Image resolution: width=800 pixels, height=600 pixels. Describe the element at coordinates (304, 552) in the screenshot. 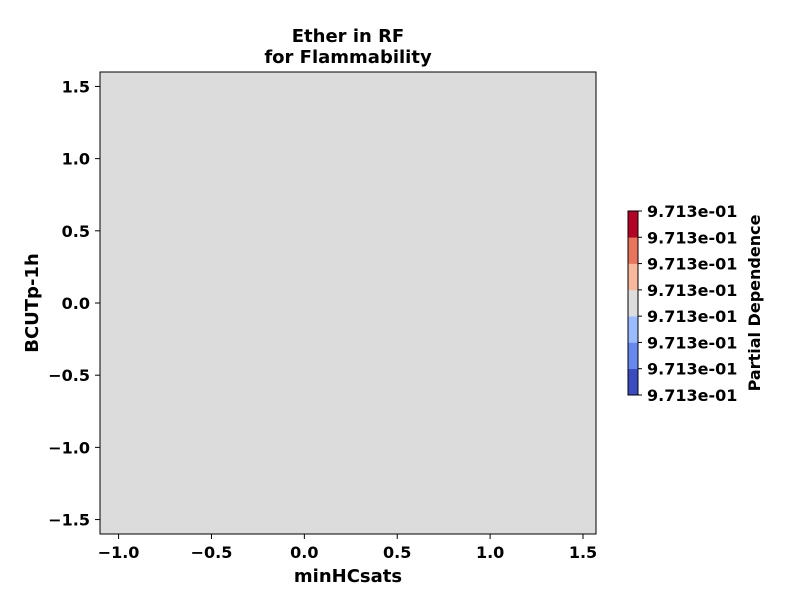

I see `x-tick-label: 0.0` at that location.